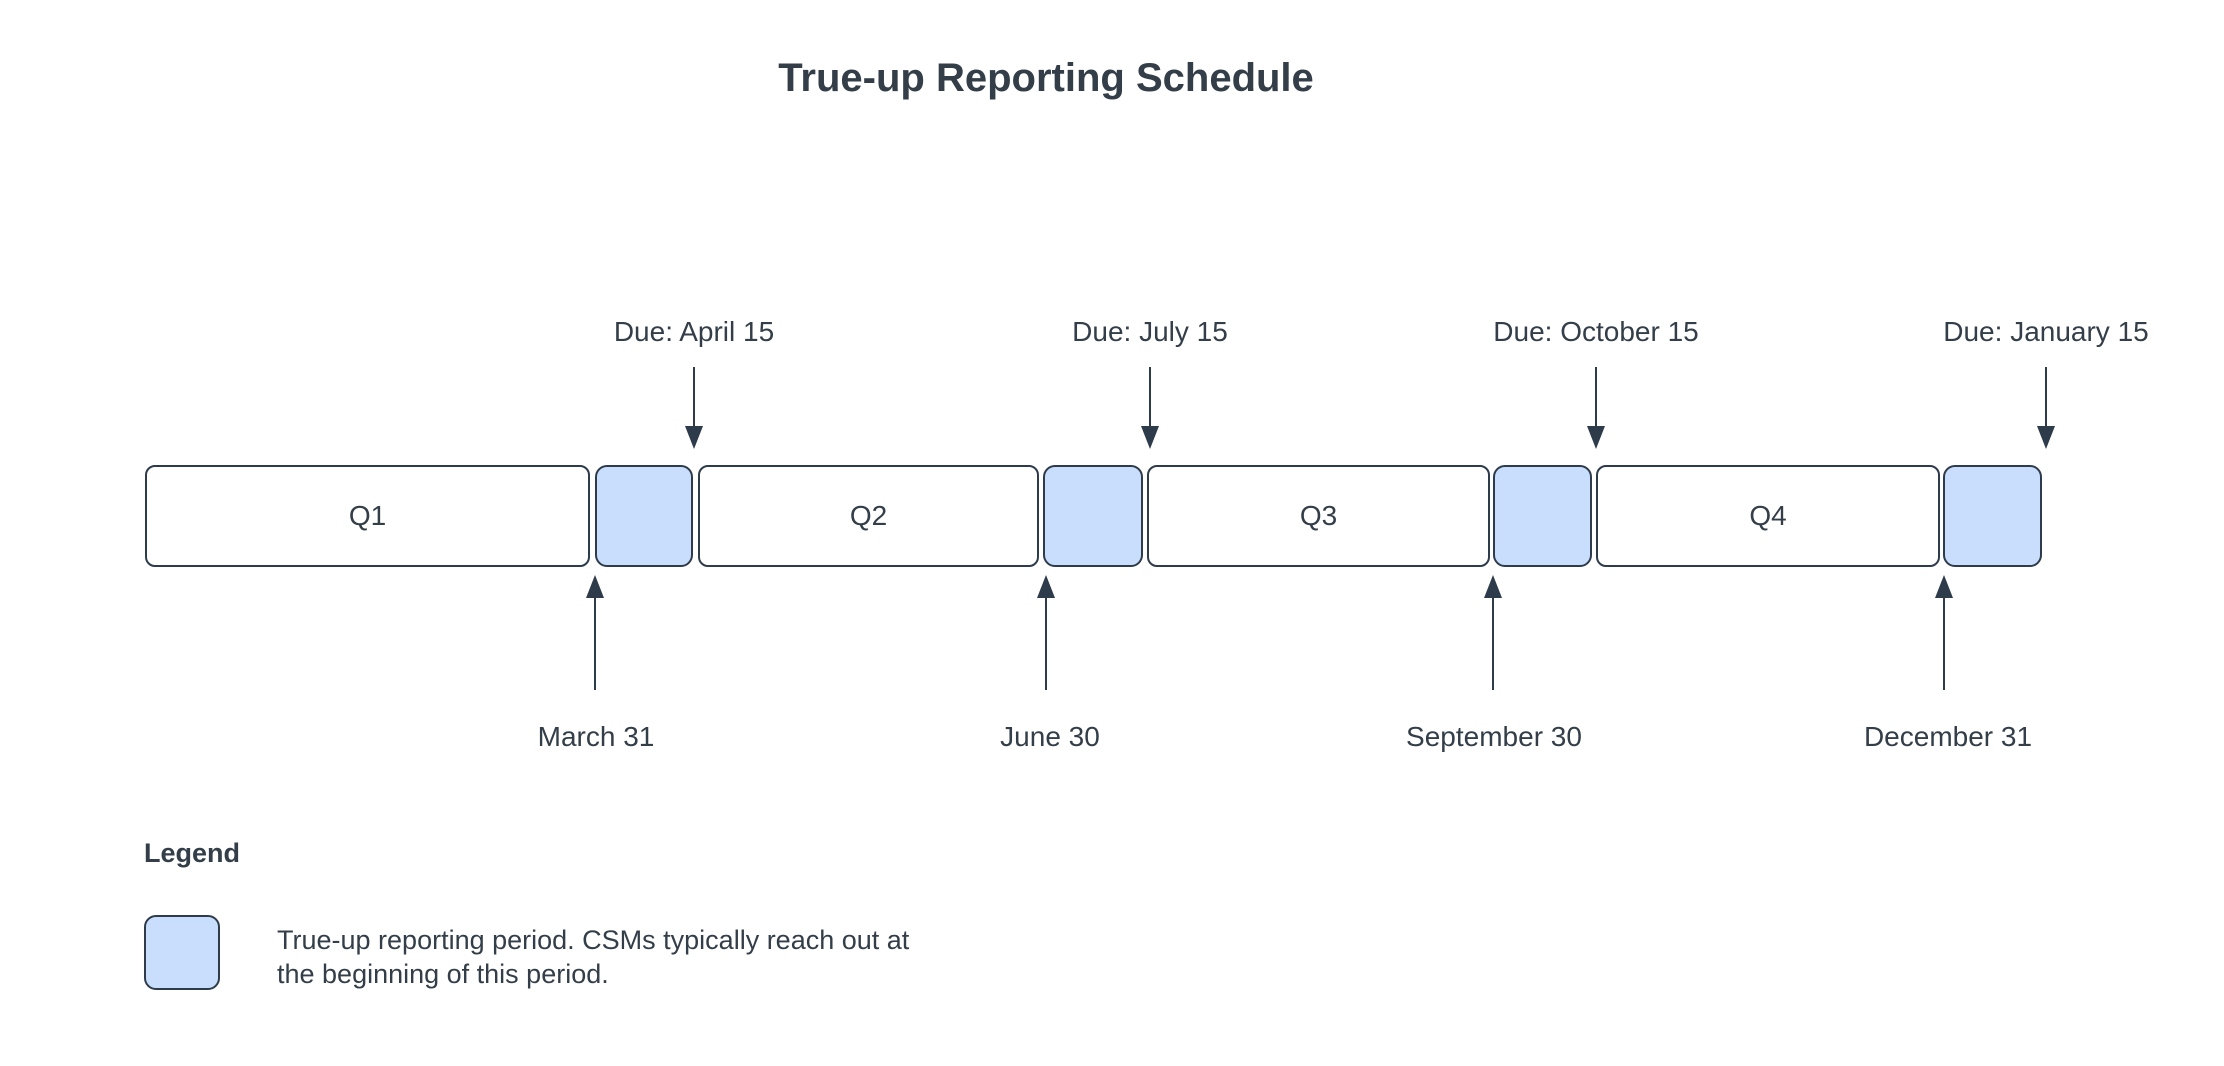 This screenshot has width=2224, height=1066. What do you see at coordinates (2046, 331) in the screenshot?
I see `due-date-label-q4: Due: January 15` at bounding box center [2046, 331].